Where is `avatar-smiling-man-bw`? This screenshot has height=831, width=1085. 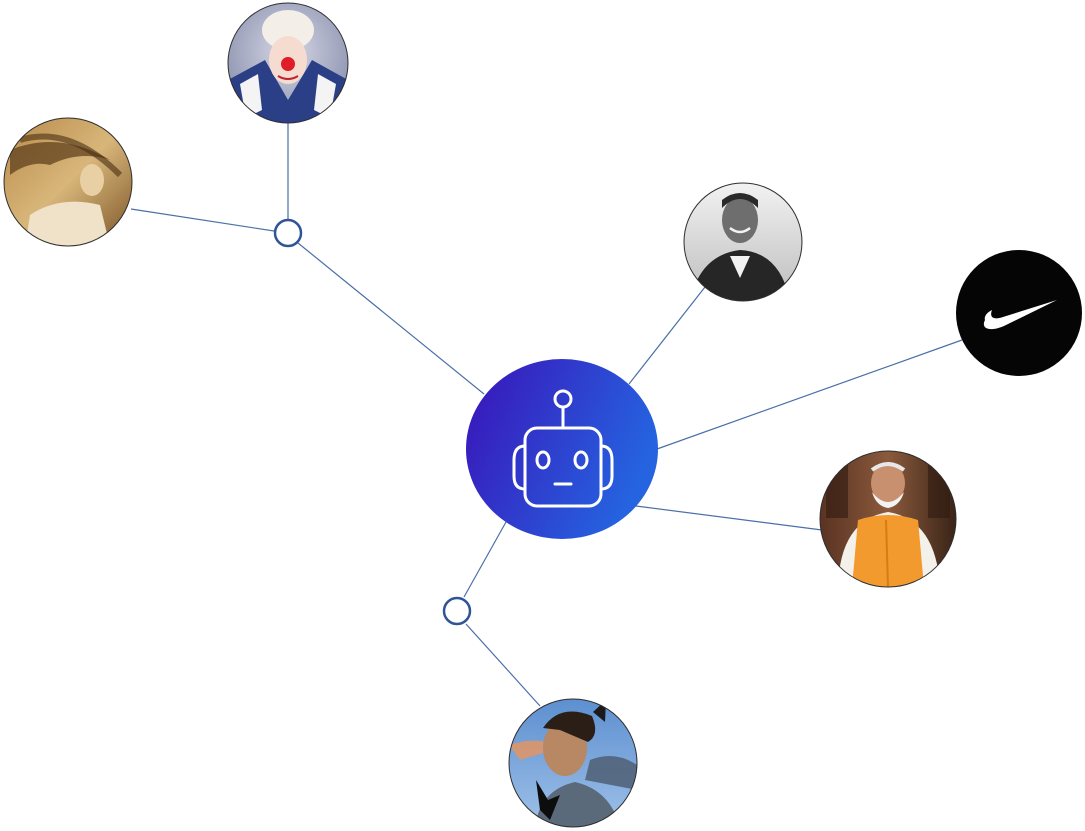 avatar-smiling-man-bw is located at coordinates (743, 242).